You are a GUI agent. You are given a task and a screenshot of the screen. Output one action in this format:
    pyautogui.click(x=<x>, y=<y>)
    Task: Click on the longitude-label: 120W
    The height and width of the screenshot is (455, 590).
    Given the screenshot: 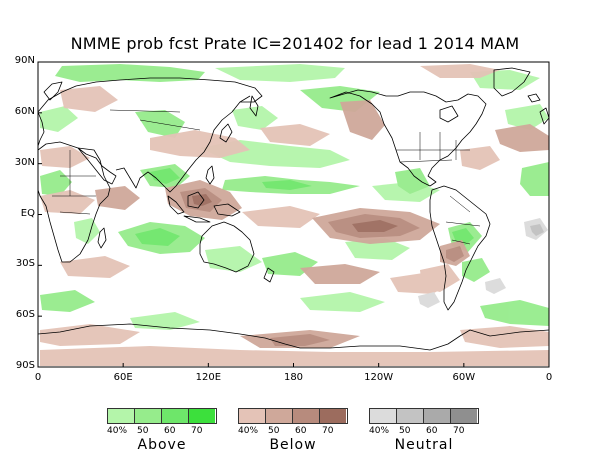 What is the action you would take?
    pyautogui.click(x=379, y=377)
    